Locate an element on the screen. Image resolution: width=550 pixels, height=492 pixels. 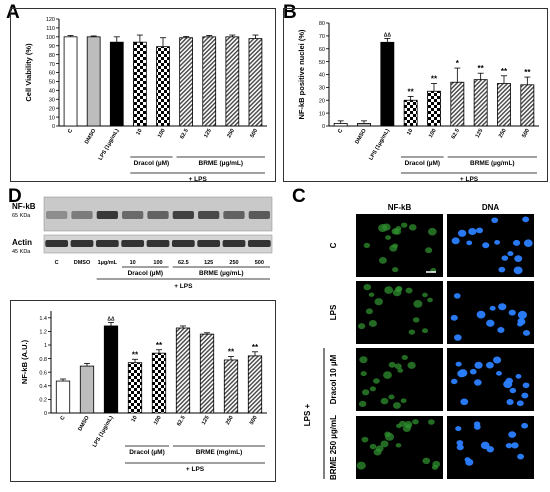
y-axis-label: NF-kB (A.U.) is located at coordinates (24, 361).